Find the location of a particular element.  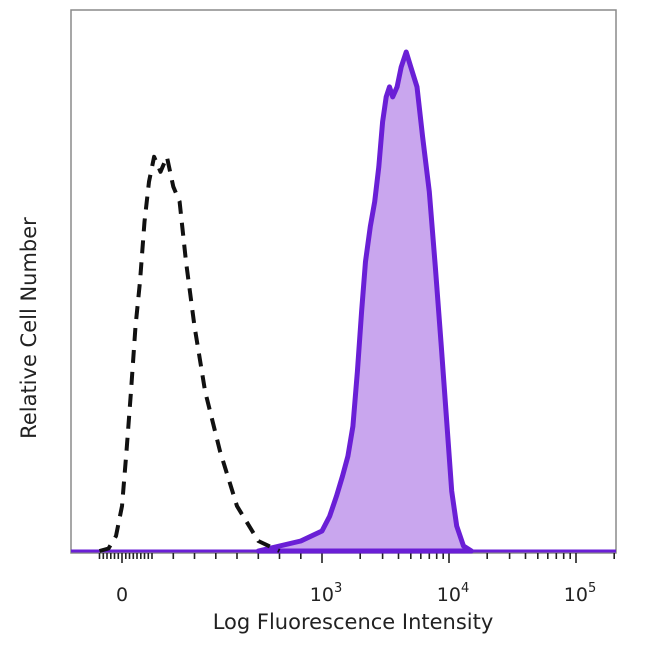

x-tick-labels: 0 10³ 10⁴ 10⁵ is located at coordinates (356, 593).